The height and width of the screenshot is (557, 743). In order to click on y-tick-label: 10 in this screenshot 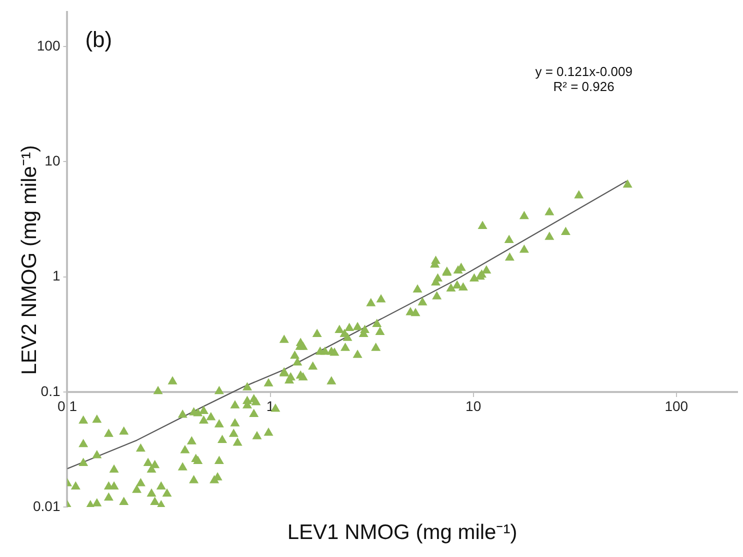, I will do `click(52, 160)`.